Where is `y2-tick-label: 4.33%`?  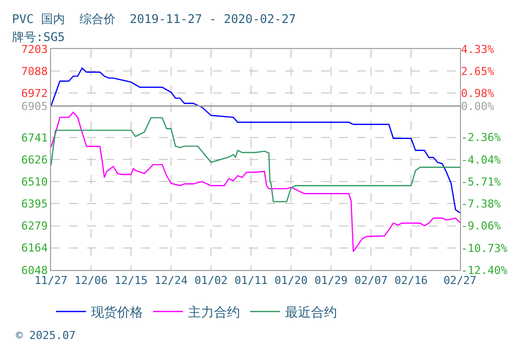
y2-tick-label: 4.33% is located at coordinates (477, 49).